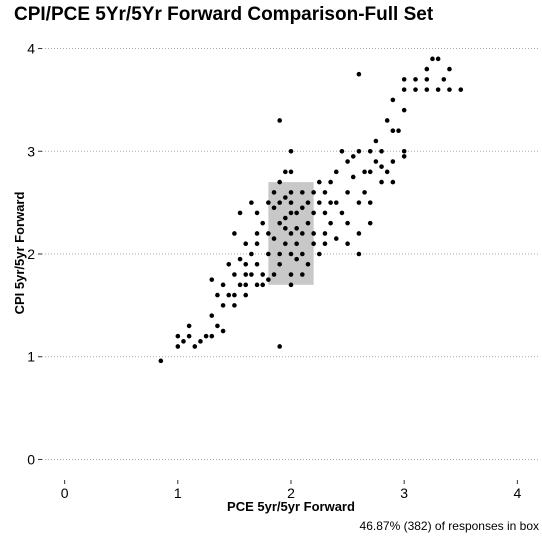 Image resolution: width=542 pixels, height=539 pixels. What do you see at coordinates (31, 49) in the screenshot?
I see `y-tick-label: 4` at bounding box center [31, 49].